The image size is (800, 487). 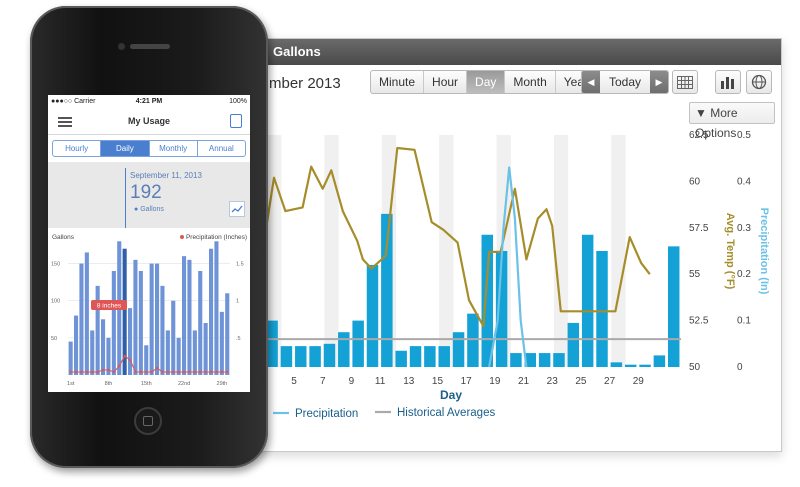 What do you see at coordinates (125, 148) in the screenshot?
I see `tab-daily: Daily` at bounding box center [125, 148].